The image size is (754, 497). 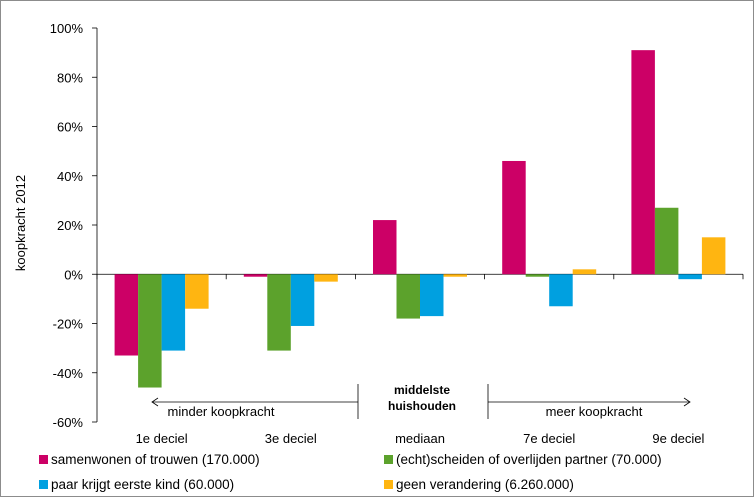 I want to click on y-tick-label: 40%, so click(x=70, y=176).